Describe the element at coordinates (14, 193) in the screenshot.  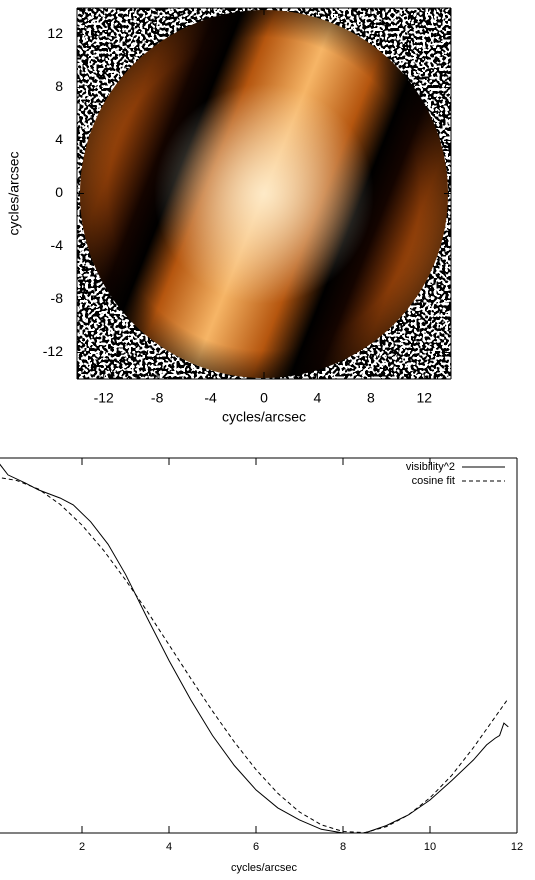
I see `y-axis-title: cycles/arcsec` at that location.